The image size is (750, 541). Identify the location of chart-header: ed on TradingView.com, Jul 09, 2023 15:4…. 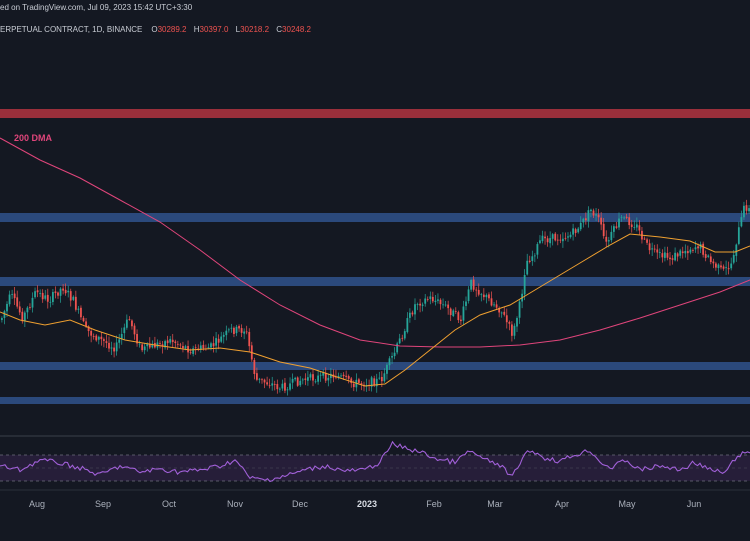
(375, 19).